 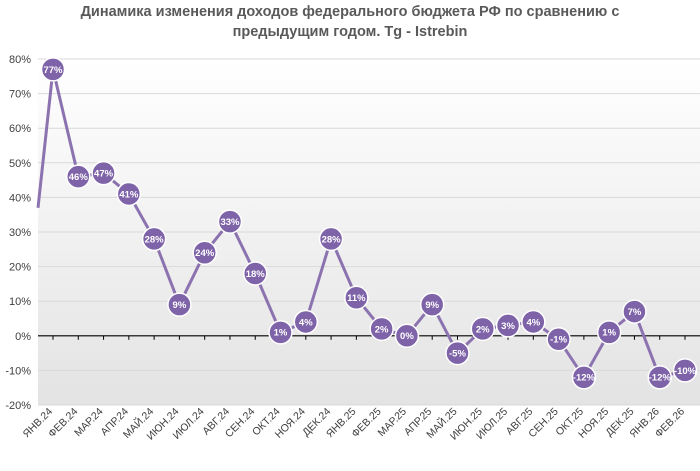 I want to click on y-tick-label: 30%, so click(x=20, y=233).